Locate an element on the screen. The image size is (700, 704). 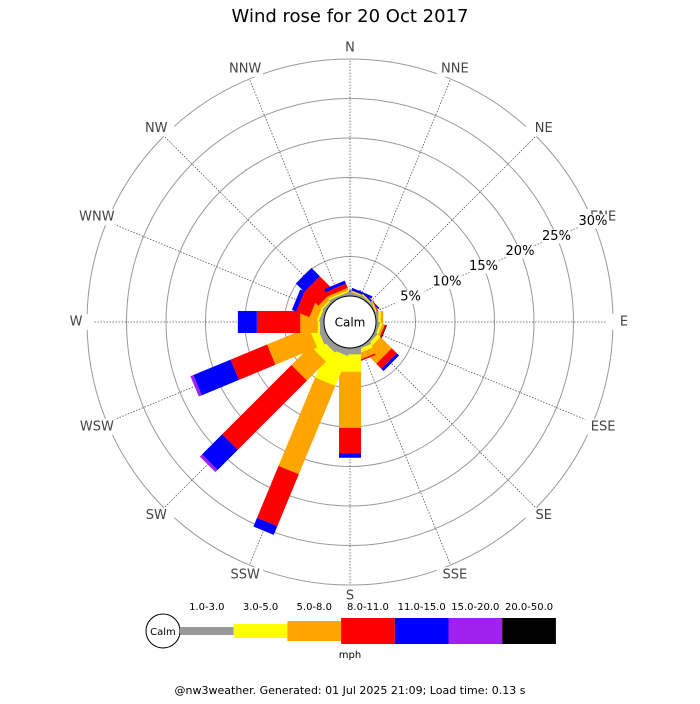
calm-circle is located at coordinates (350, 322).